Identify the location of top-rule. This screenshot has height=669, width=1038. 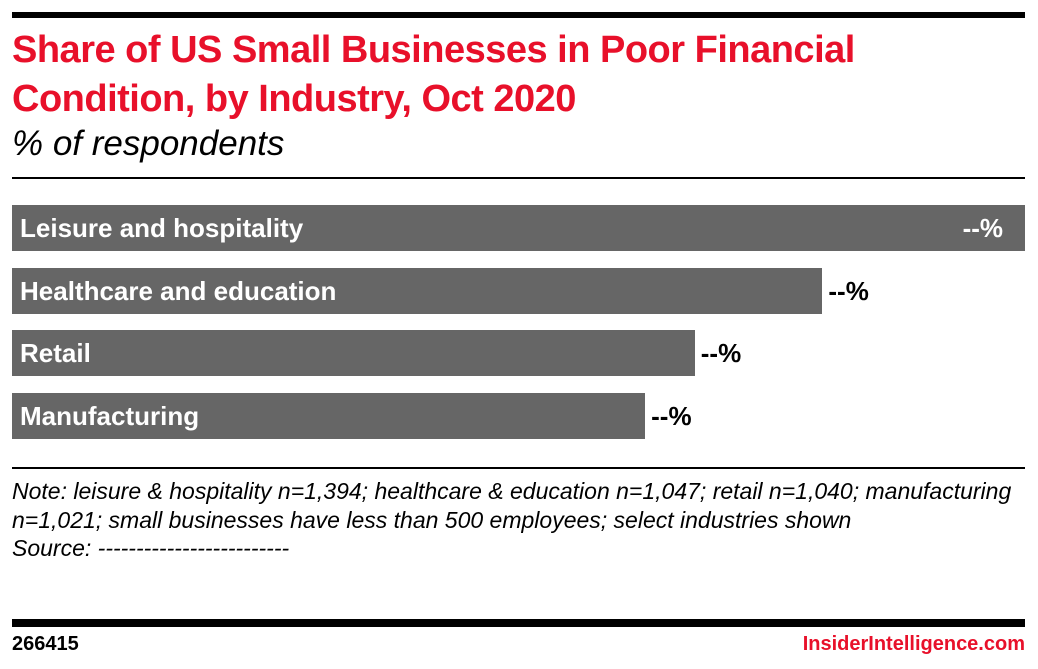
(518, 15).